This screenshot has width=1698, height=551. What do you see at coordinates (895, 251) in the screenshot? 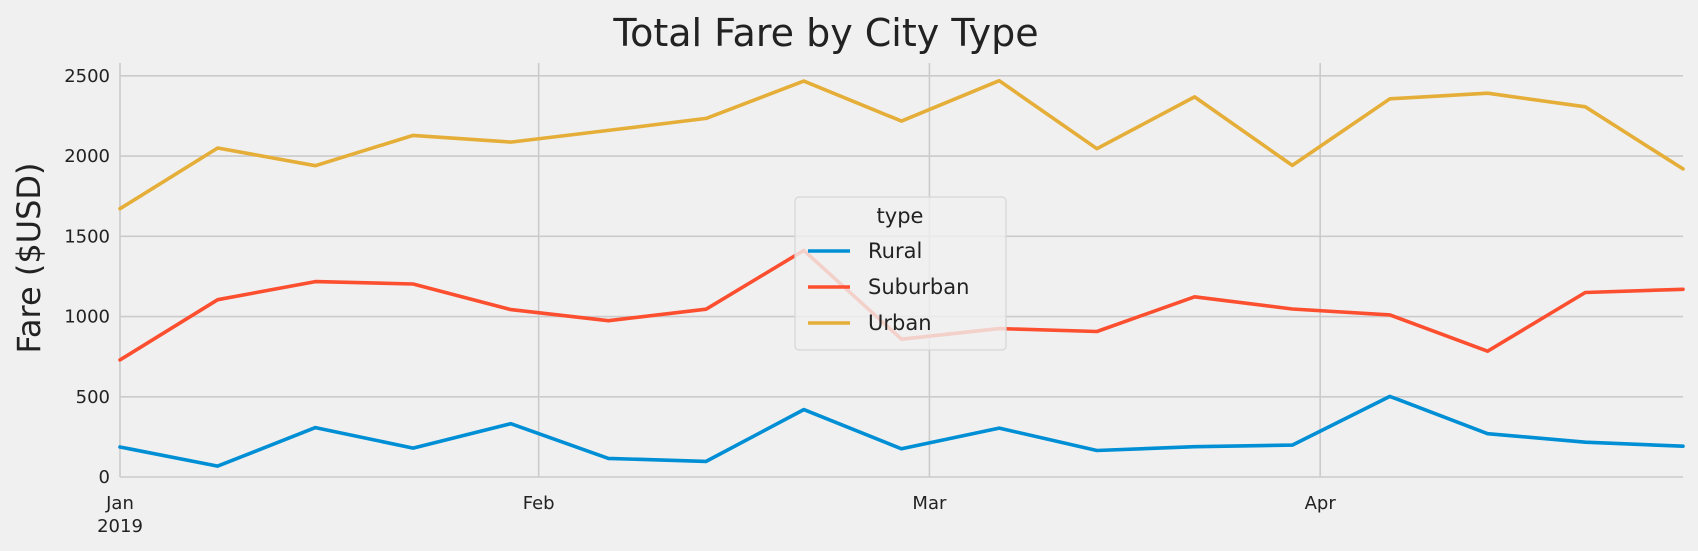
I see `legend-label-rural: Rural` at bounding box center [895, 251].